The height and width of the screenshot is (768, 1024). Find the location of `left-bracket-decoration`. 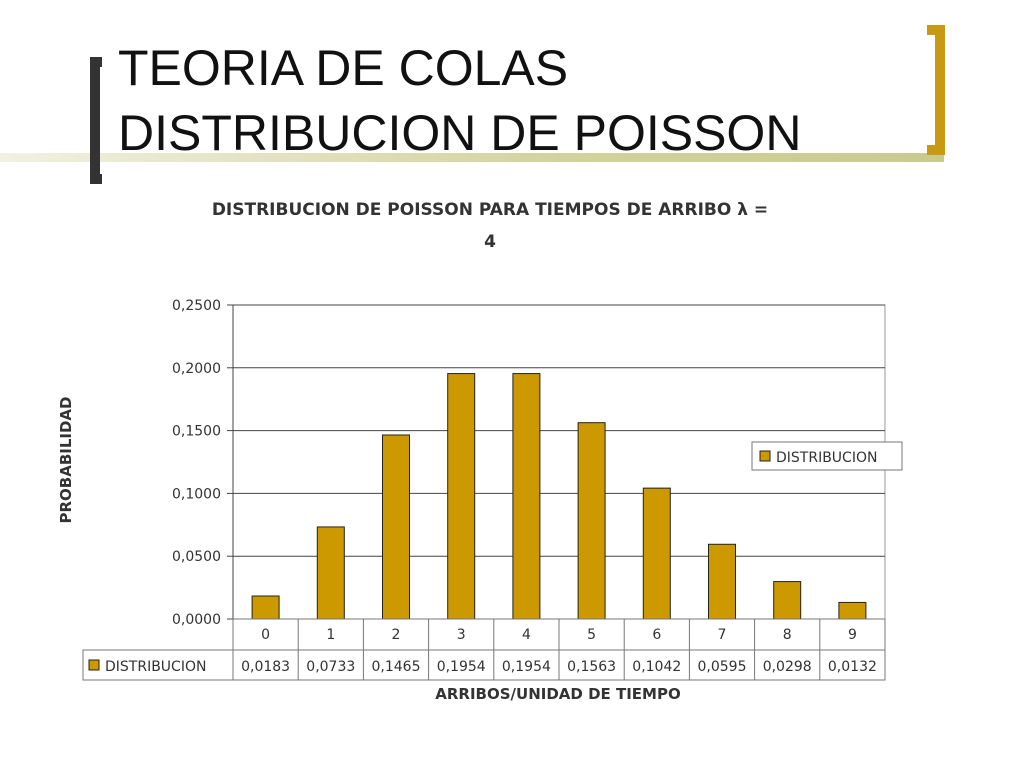

left-bracket-decoration is located at coordinates (96, 120).